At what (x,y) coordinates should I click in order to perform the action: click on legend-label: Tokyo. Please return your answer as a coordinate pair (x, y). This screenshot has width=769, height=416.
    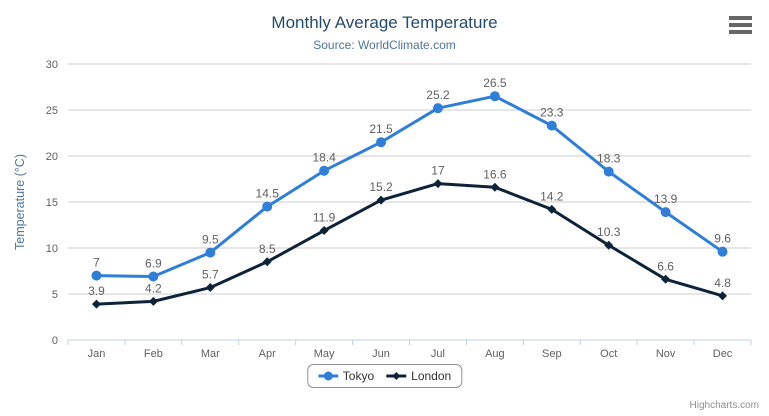
    Looking at the image, I should click on (358, 376).